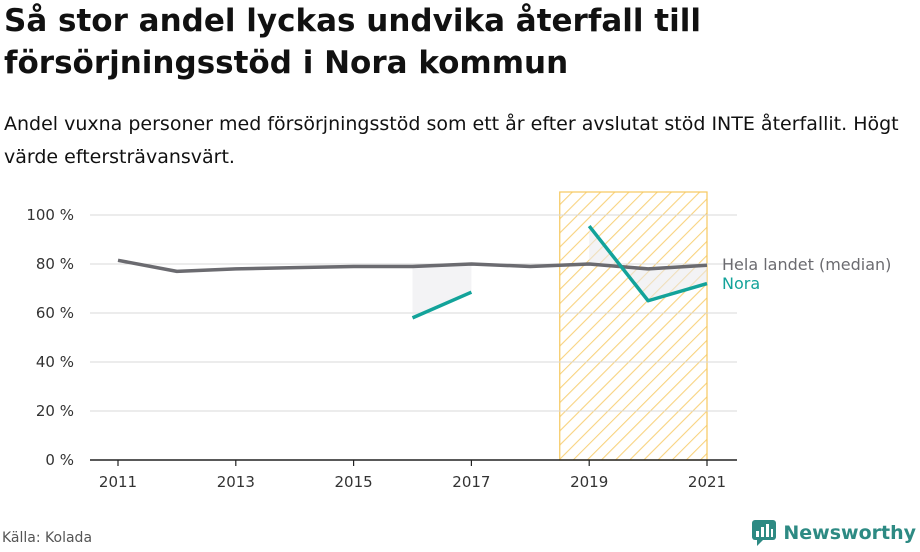  I want to click on source-note: Källa: Kolada, so click(47, 538).